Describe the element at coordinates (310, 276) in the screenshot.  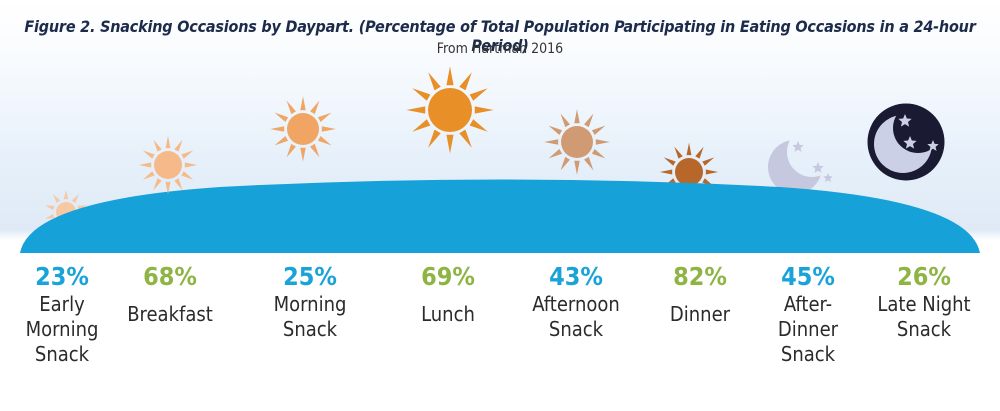
I see `percent-label: 25%` at that location.